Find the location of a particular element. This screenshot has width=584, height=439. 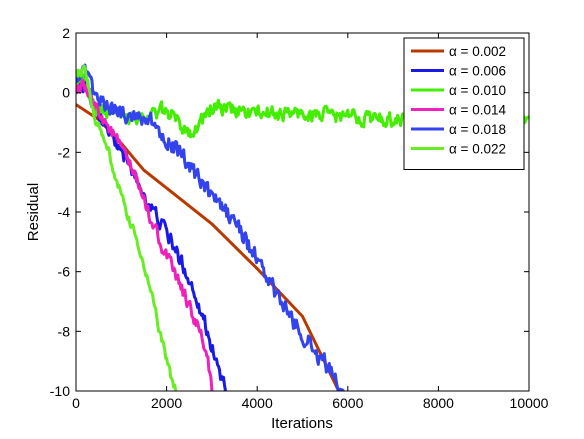

y-tick-label: -2 is located at coordinates (64, 152).